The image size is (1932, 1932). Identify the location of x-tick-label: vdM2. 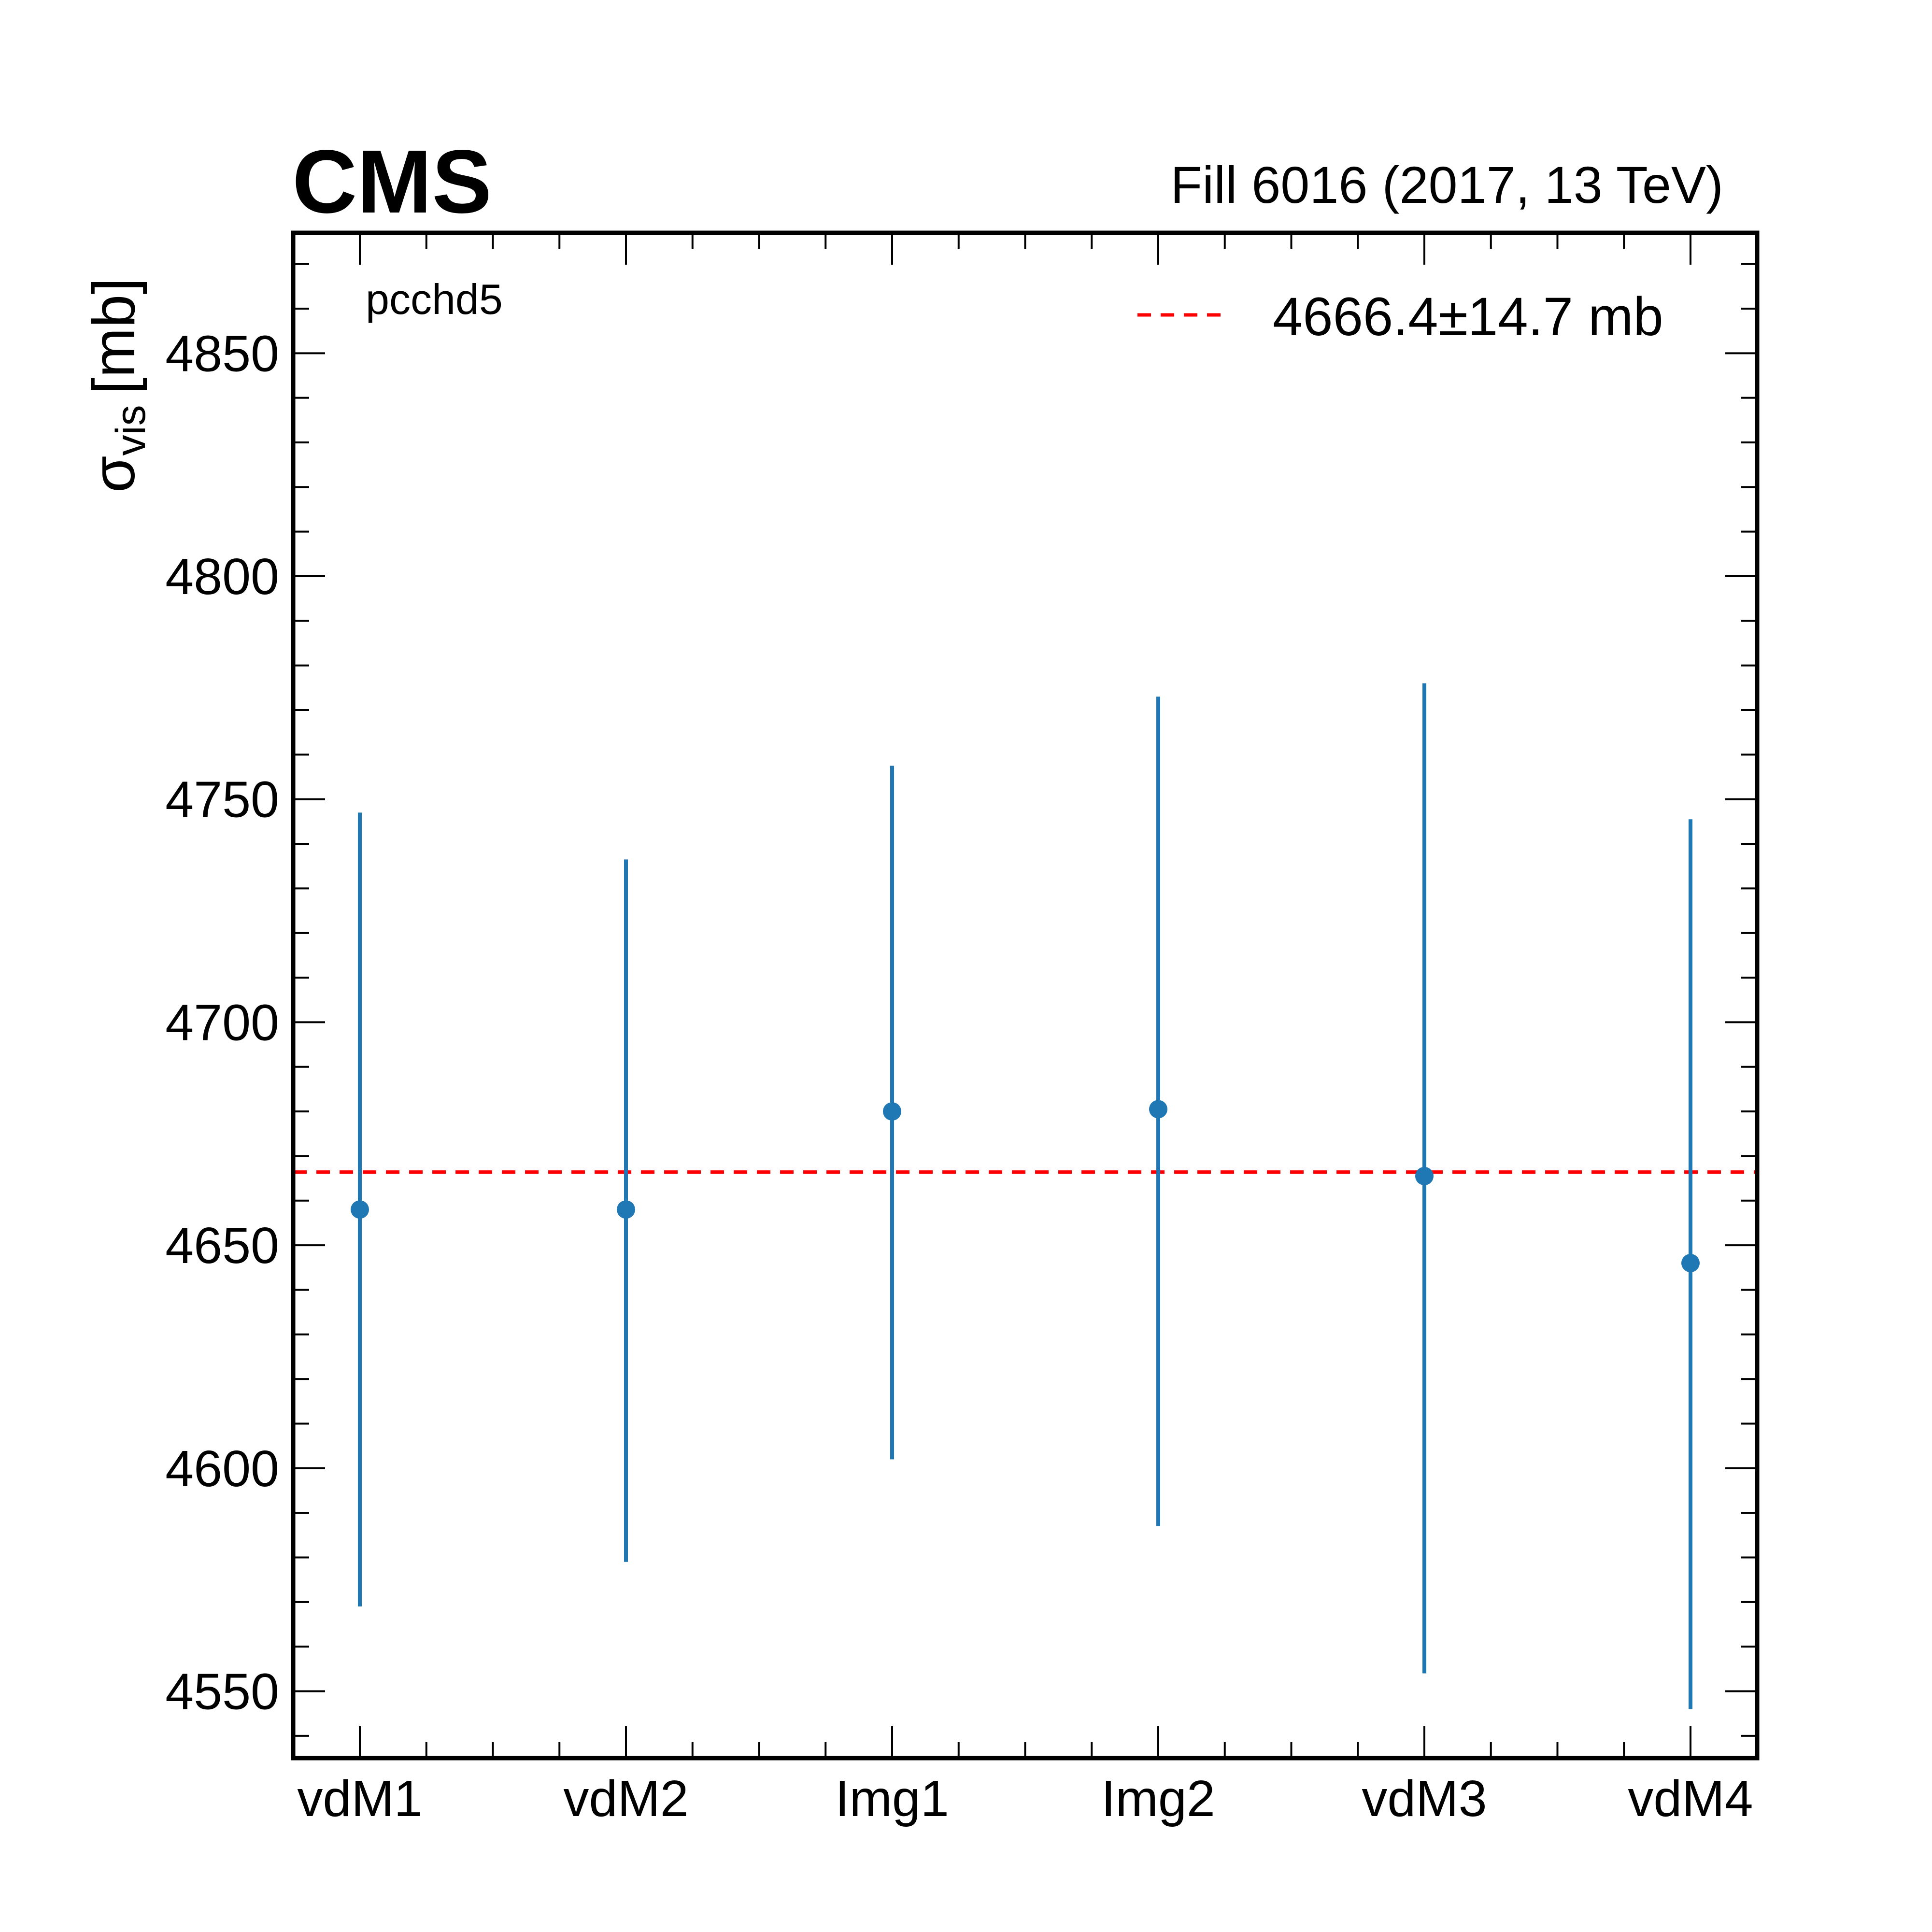
(625, 1798).